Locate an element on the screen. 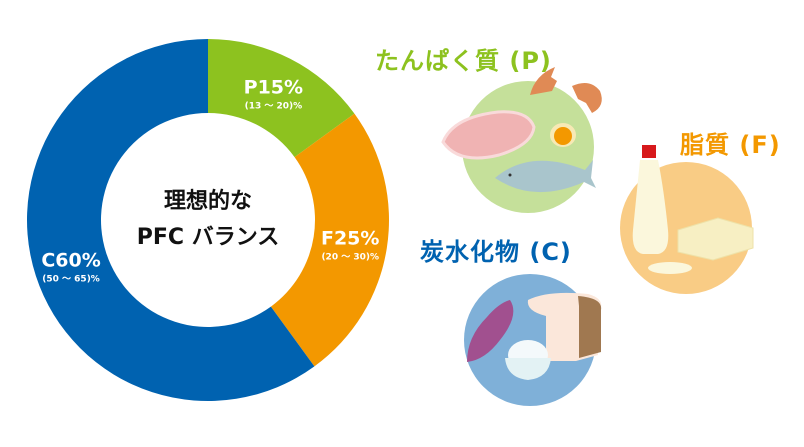 This screenshot has height=447, width=804. slice-range-P: (13 ～ 20)% is located at coordinates (274, 107).